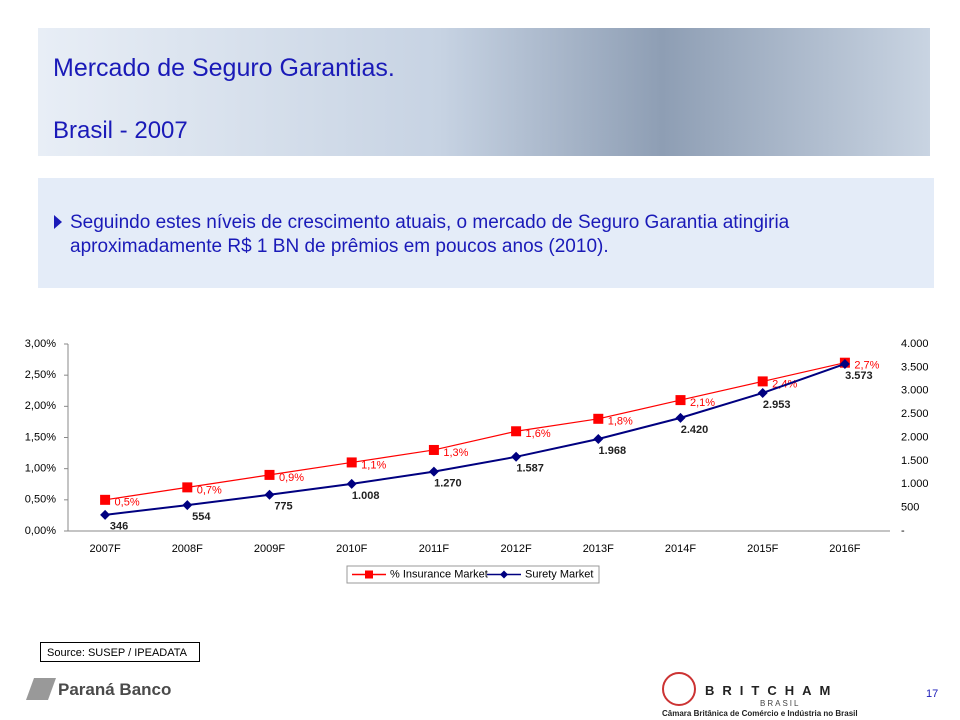  What do you see at coordinates (679, 689) in the screenshot?
I see `britcham-logo` at bounding box center [679, 689].